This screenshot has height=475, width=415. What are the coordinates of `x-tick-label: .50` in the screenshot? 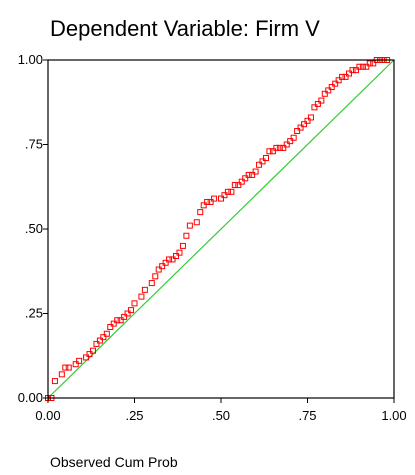 It's located at (221, 415).